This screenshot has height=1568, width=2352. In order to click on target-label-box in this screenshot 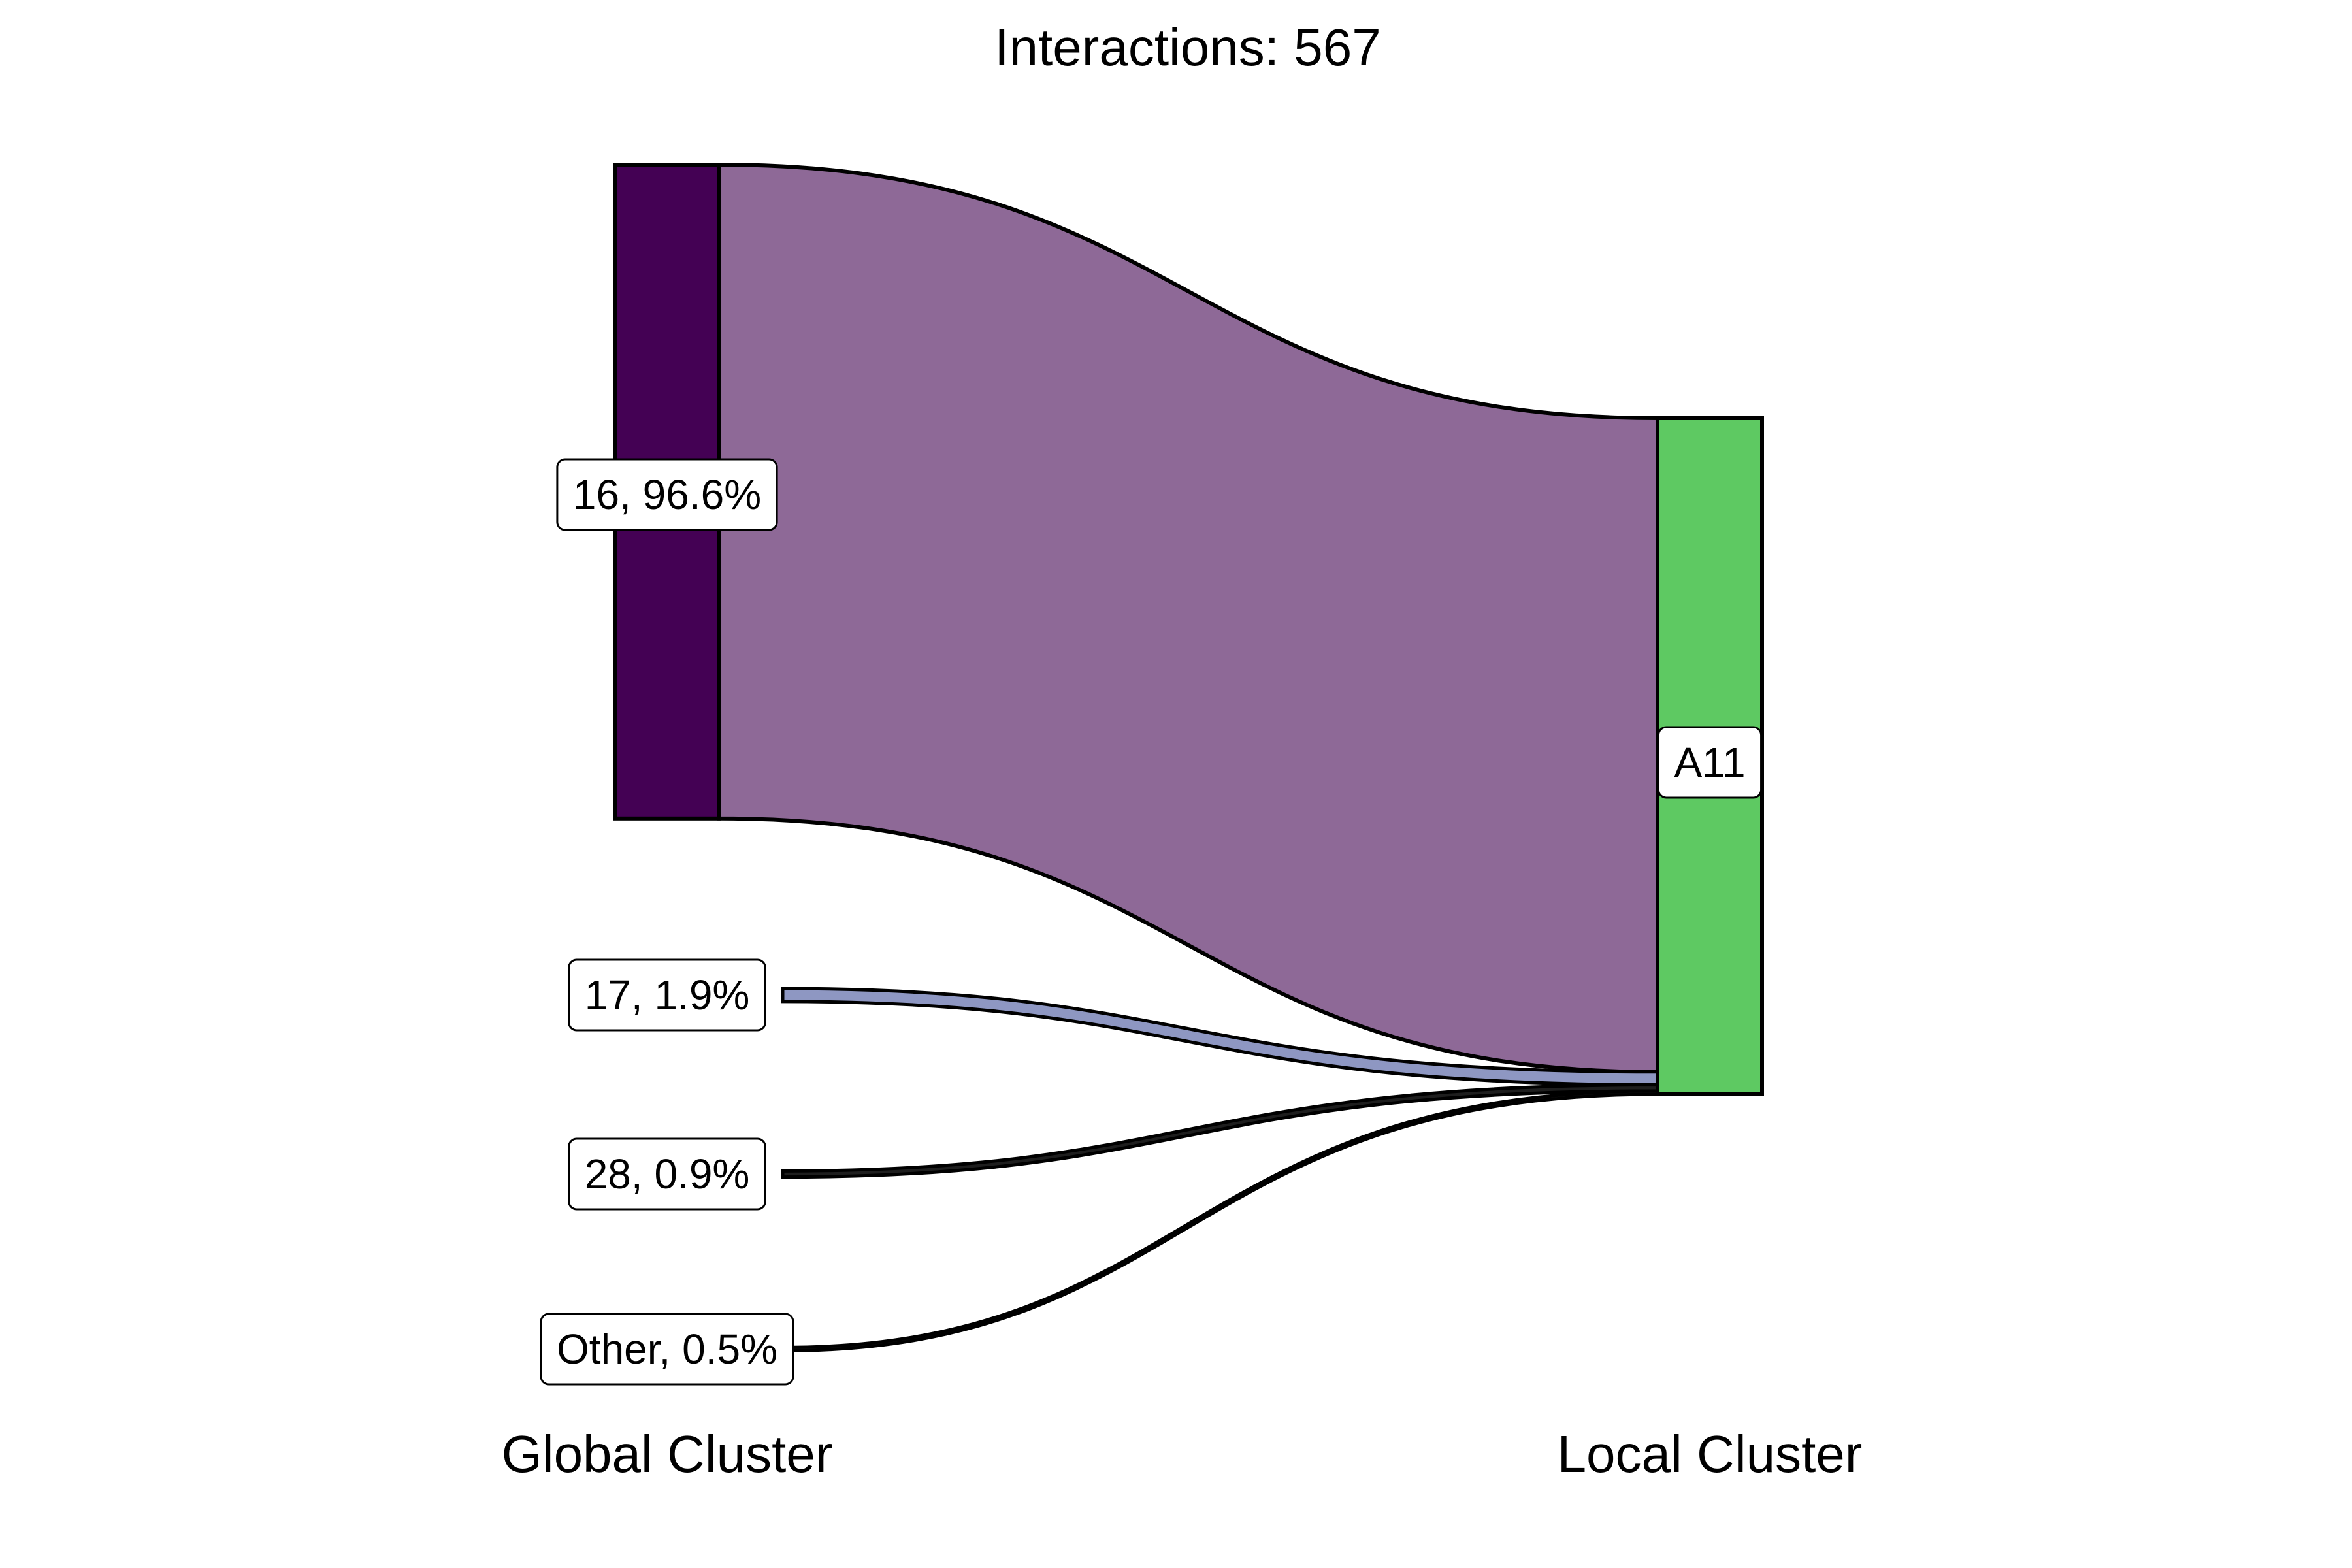, I will do `click(1710, 762)`.